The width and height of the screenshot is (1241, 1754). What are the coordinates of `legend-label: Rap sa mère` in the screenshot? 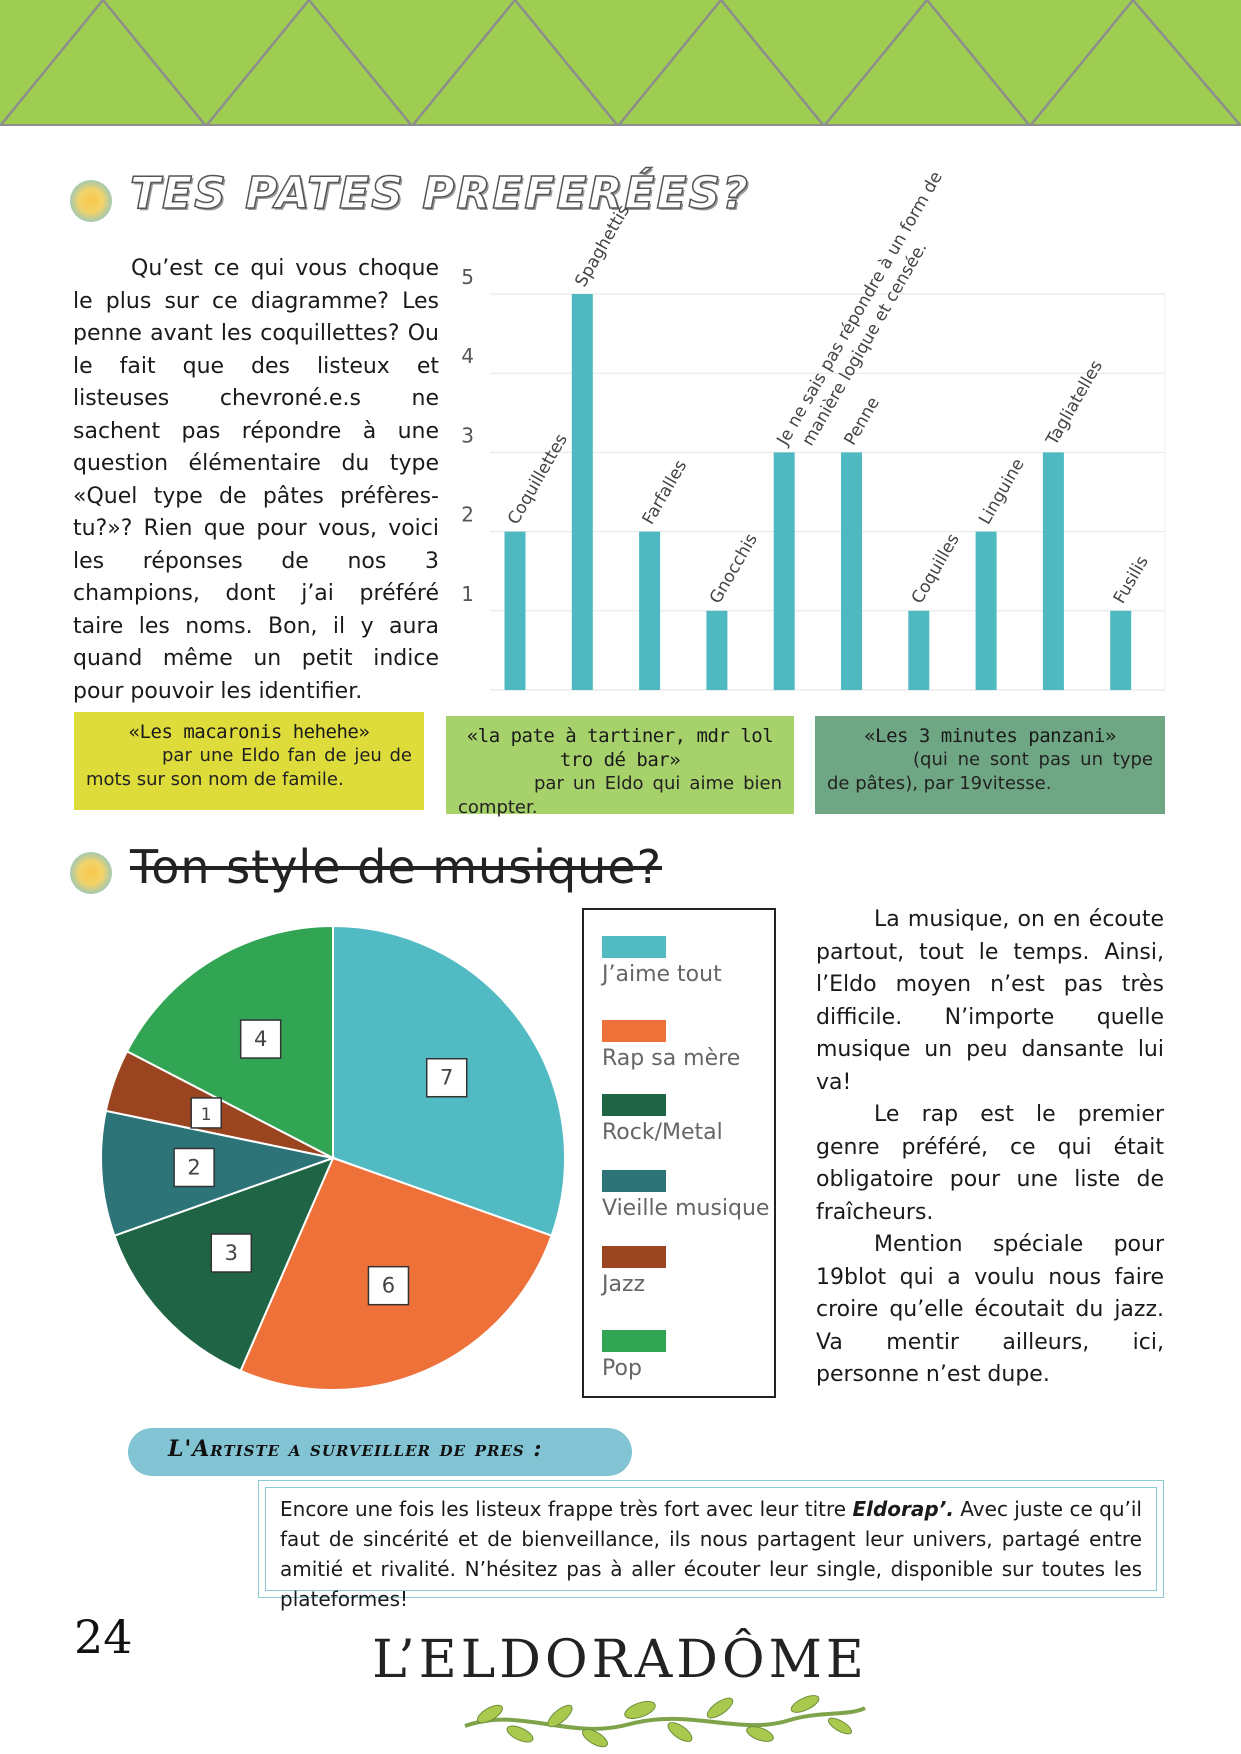 It's located at (671, 1058).